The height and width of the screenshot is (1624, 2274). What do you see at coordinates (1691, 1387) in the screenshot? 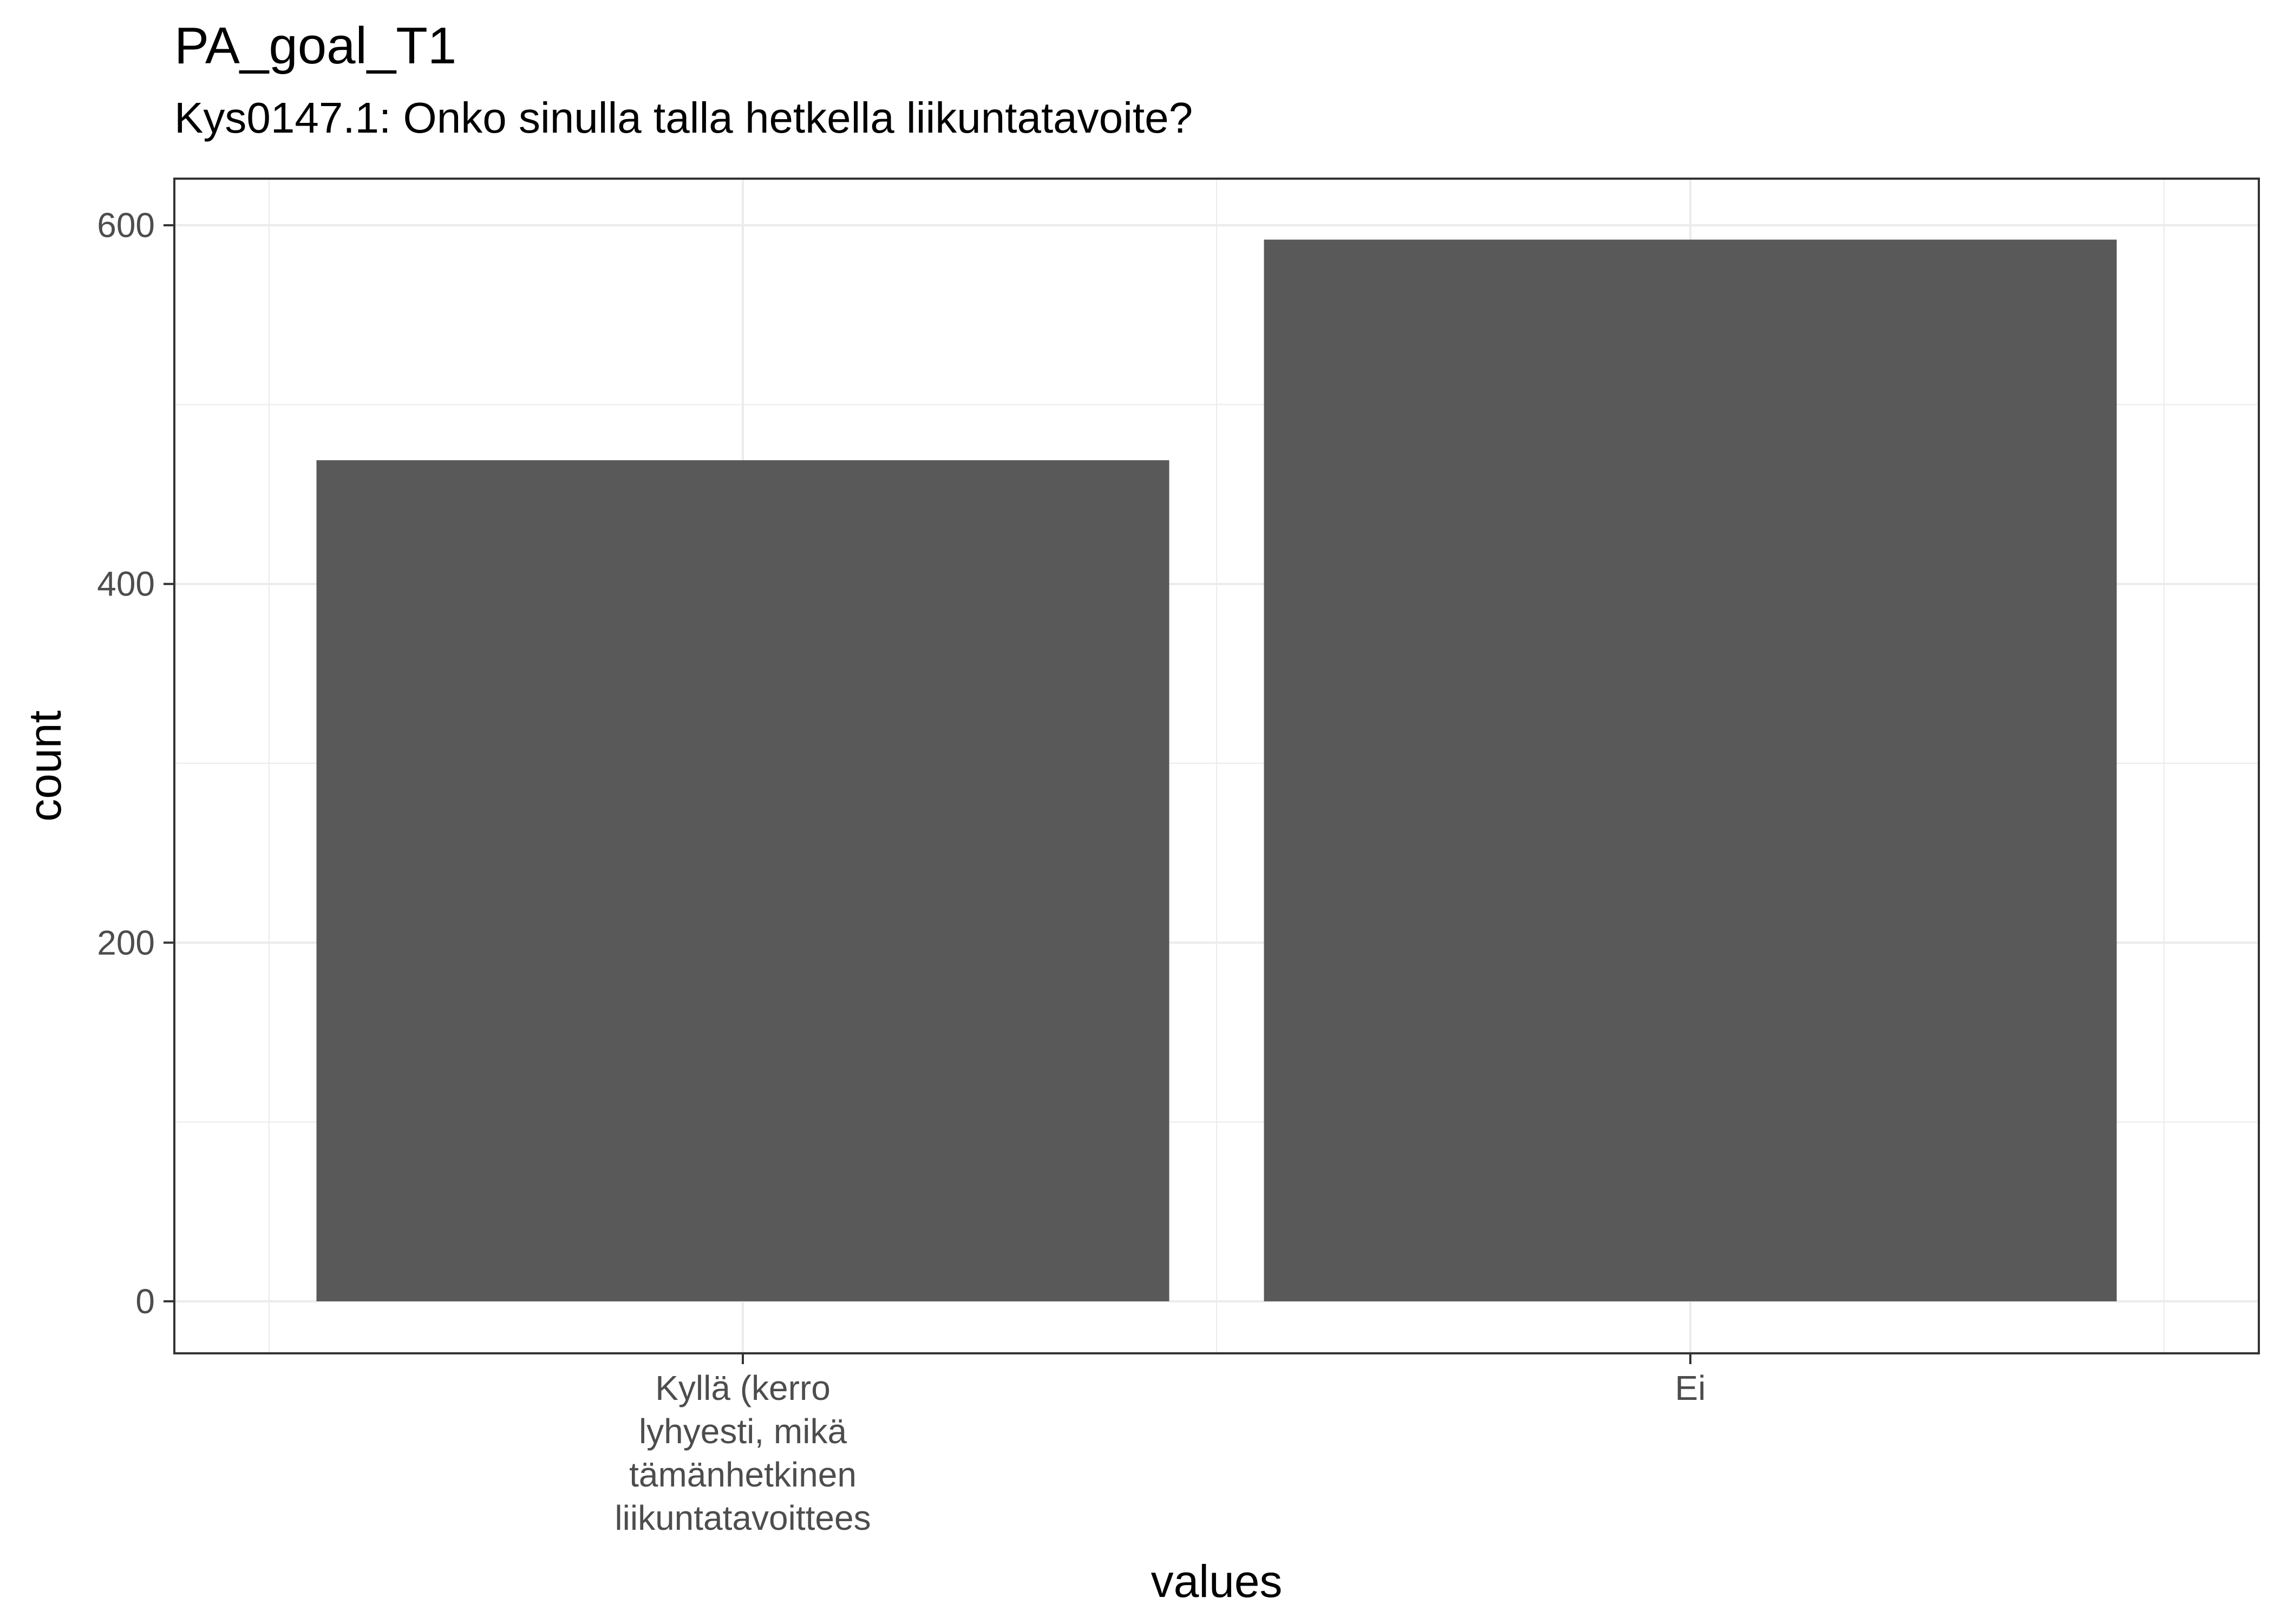
I see `x-tick-label: Ei` at bounding box center [1691, 1387].